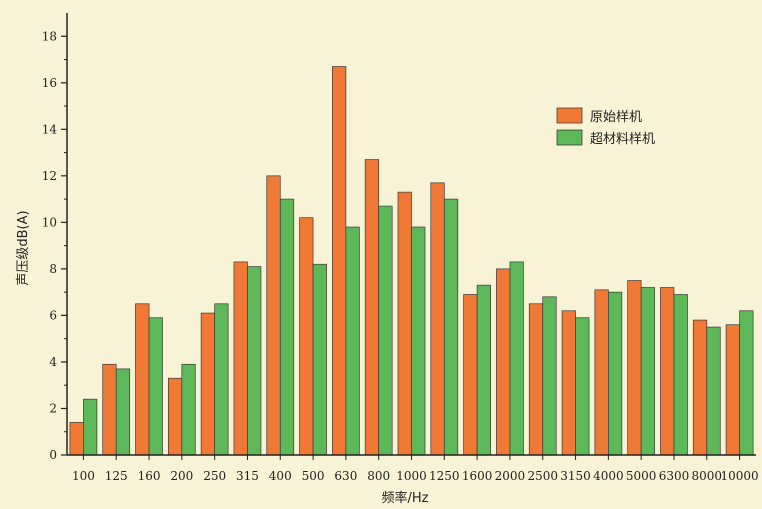 This screenshot has height=509, width=762. I want to click on x-tick-label: 5000, so click(641, 476).